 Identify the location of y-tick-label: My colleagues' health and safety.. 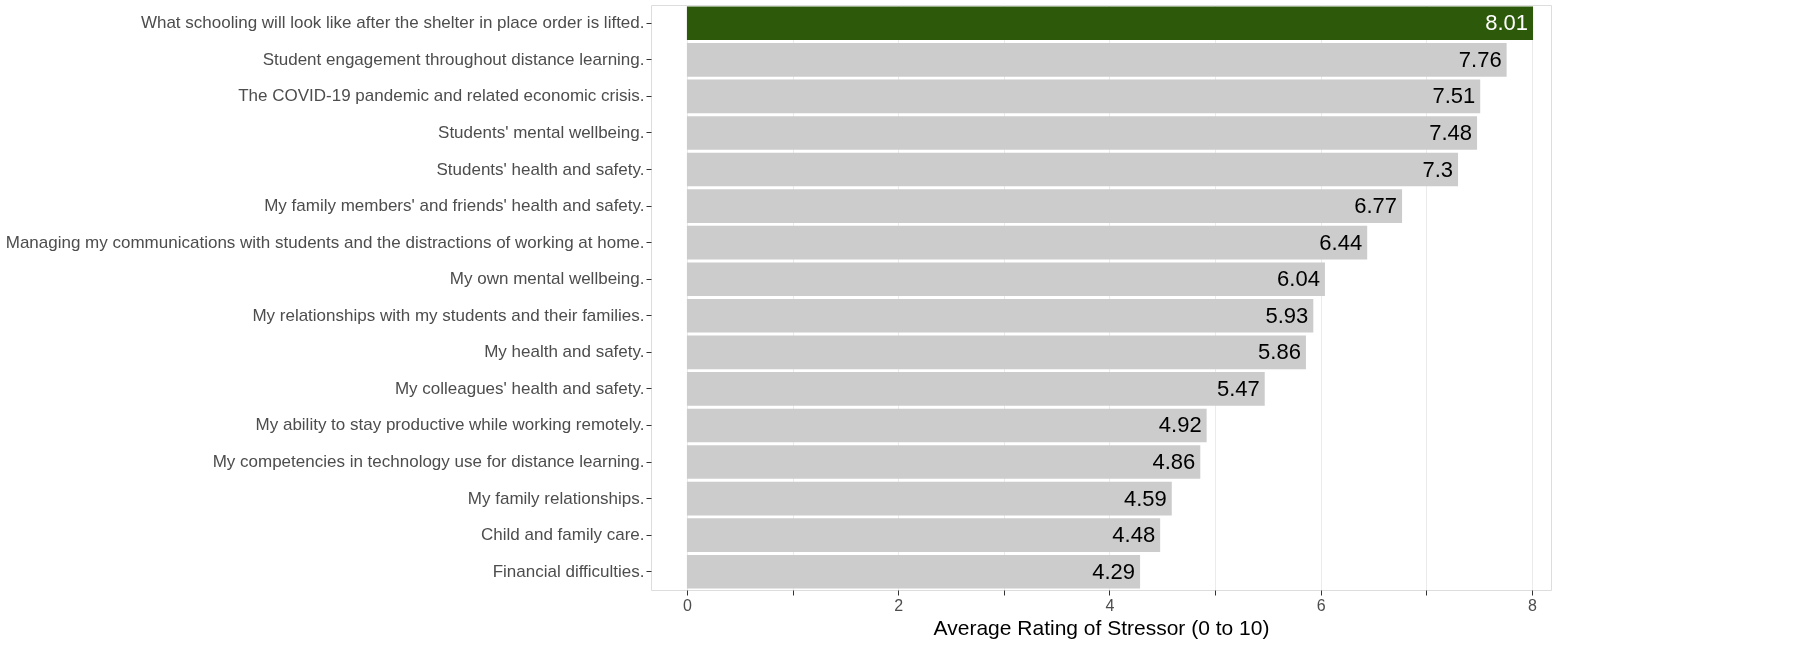
(519, 388).